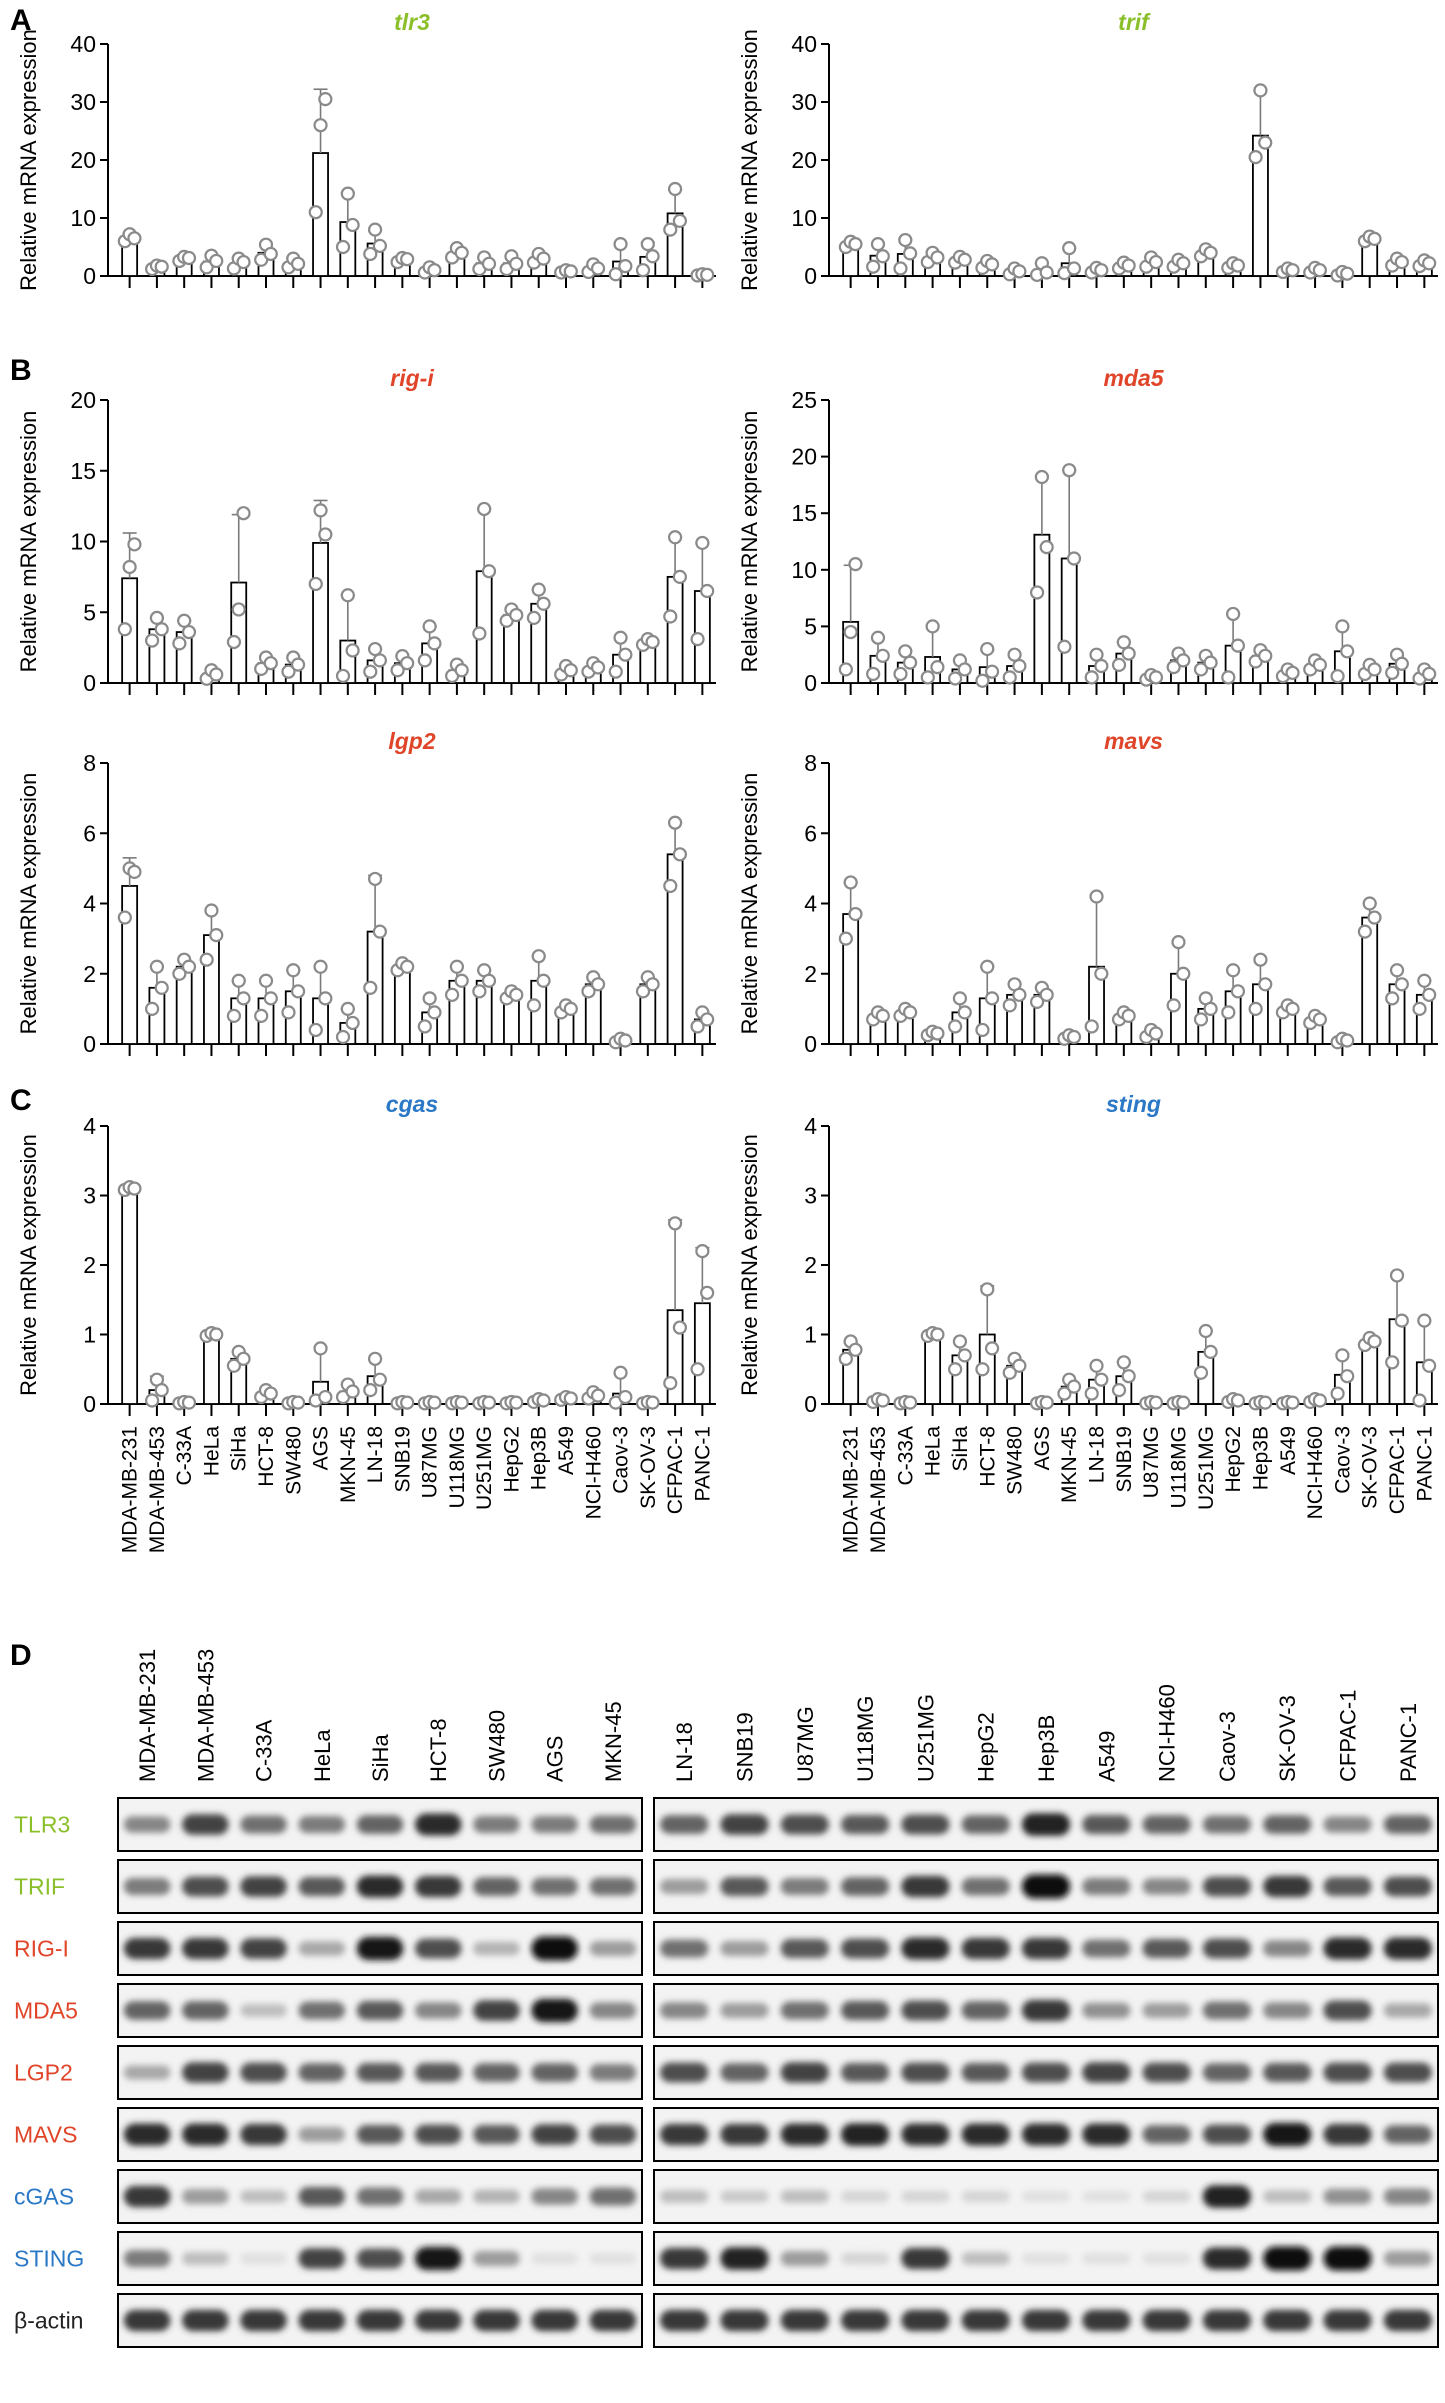 The width and height of the screenshot is (1445, 2403). I want to click on x-tick-label: Hep3B, so click(539, 1458).